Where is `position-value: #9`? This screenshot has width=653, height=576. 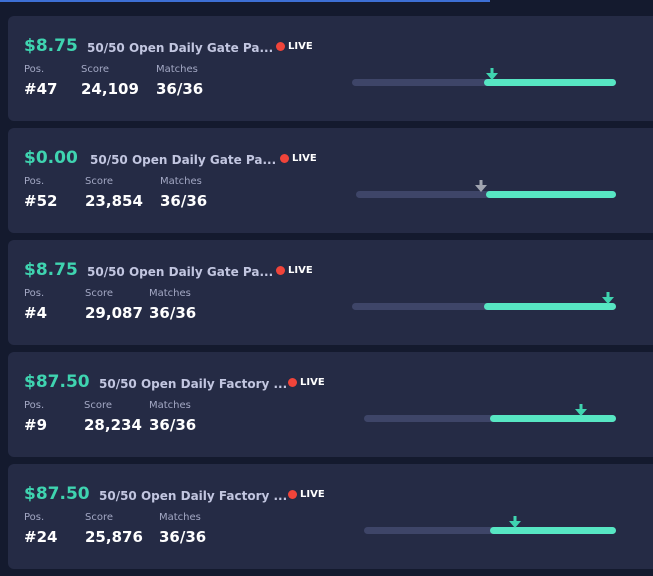
position-value: #9 is located at coordinates (36, 425).